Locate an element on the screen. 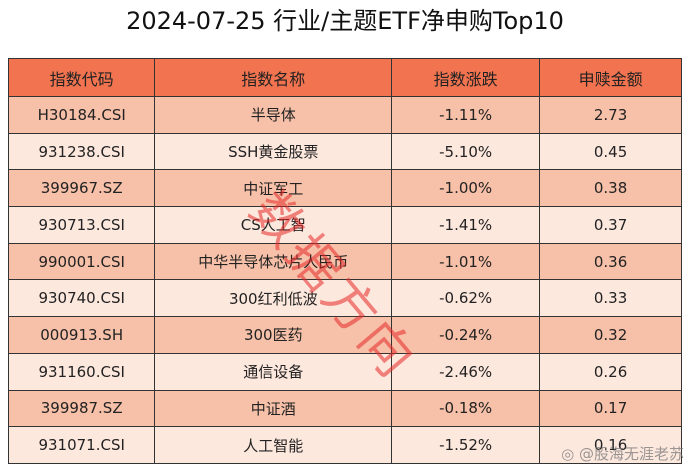  cell-code: H30184.CSI is located at coordinates (81, 115).